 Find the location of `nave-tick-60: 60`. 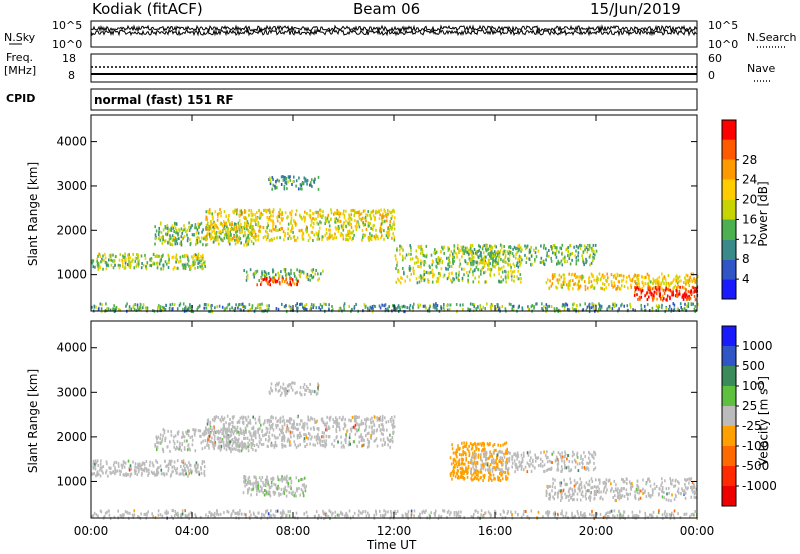

nave-tick-60: 60 is located at coordinates (715, 58).